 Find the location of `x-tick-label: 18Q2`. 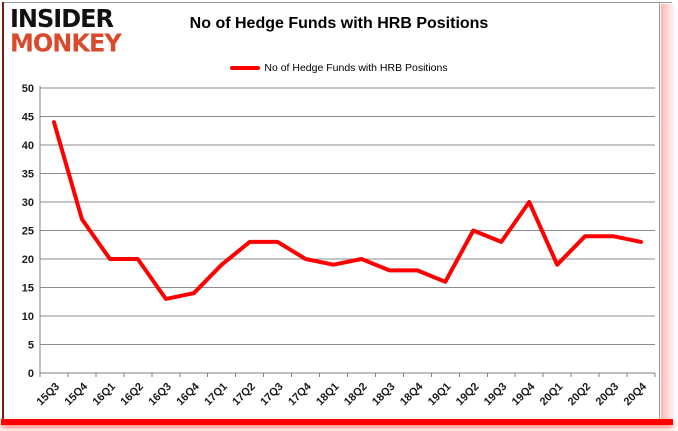

x-tick-label: 18Q2 is located at coordinates (356, 395).